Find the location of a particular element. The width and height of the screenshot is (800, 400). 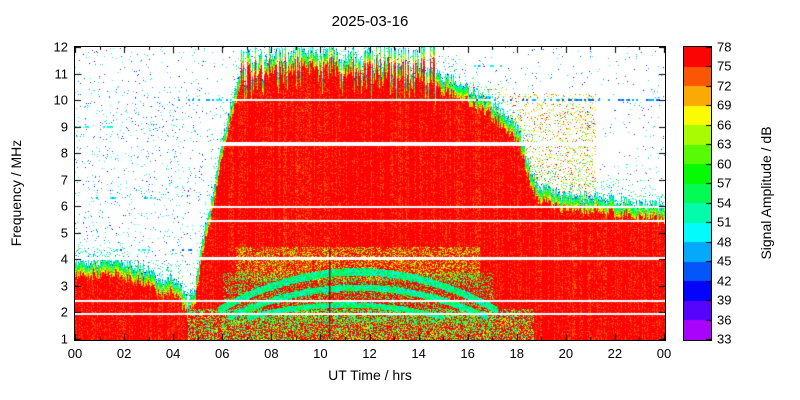

y-tick-label: 12 is located at coordinates (60, 47).